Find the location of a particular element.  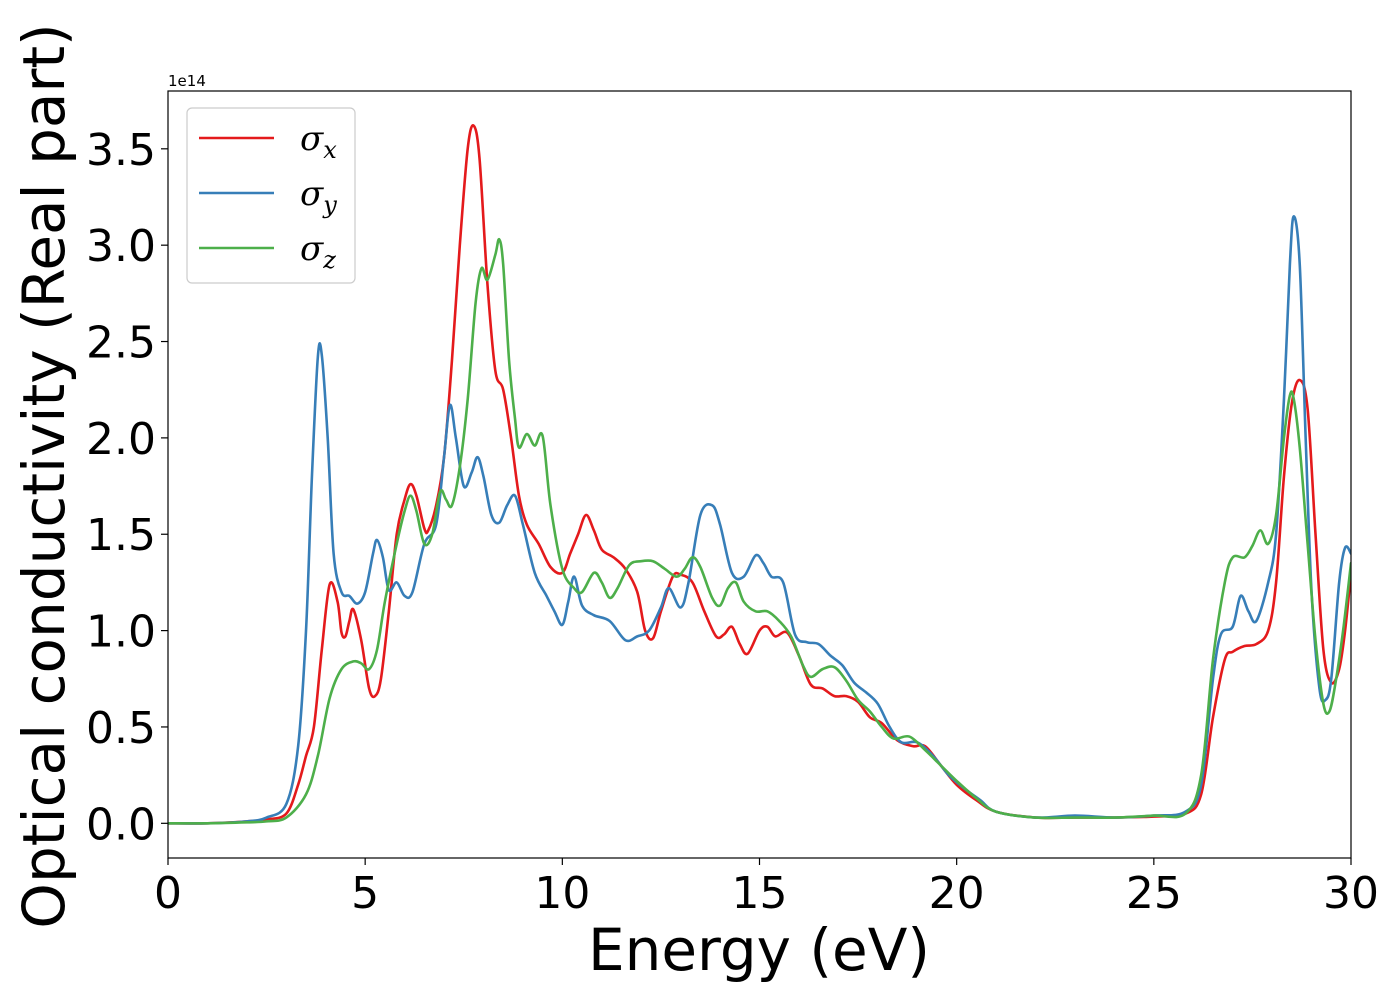

x-axis: 0 5 10 15 20 25 30 is located at coordinates (766, 888).